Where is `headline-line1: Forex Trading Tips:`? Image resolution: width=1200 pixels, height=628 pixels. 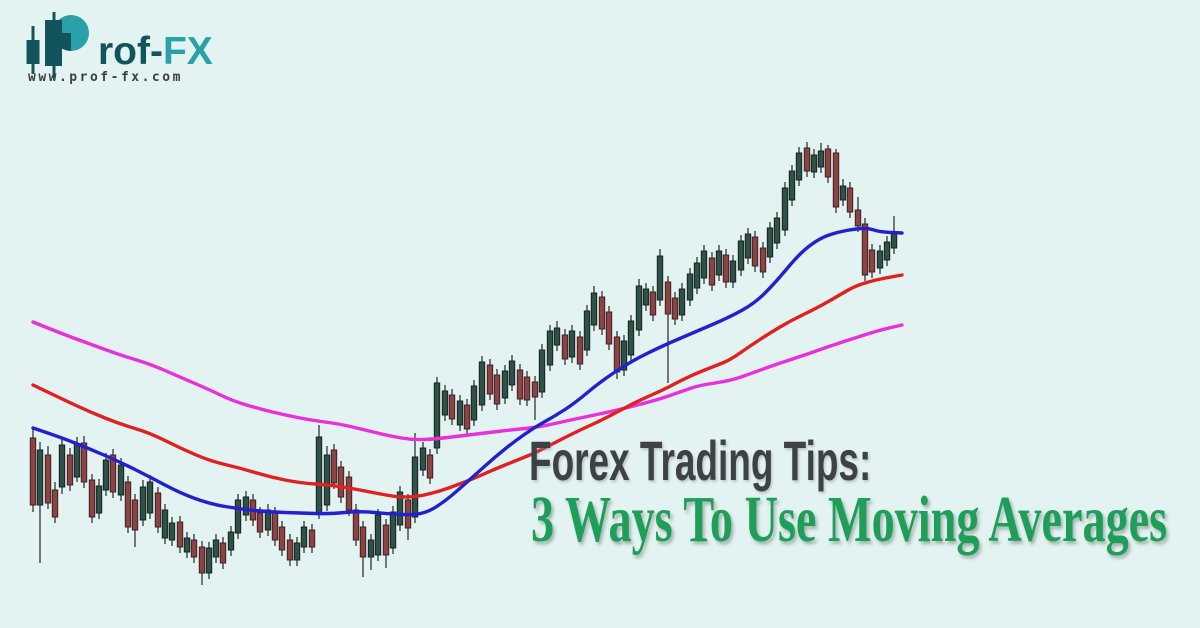 headline-line1: Forex Trading Tips: is located at coordinates (700, 460).